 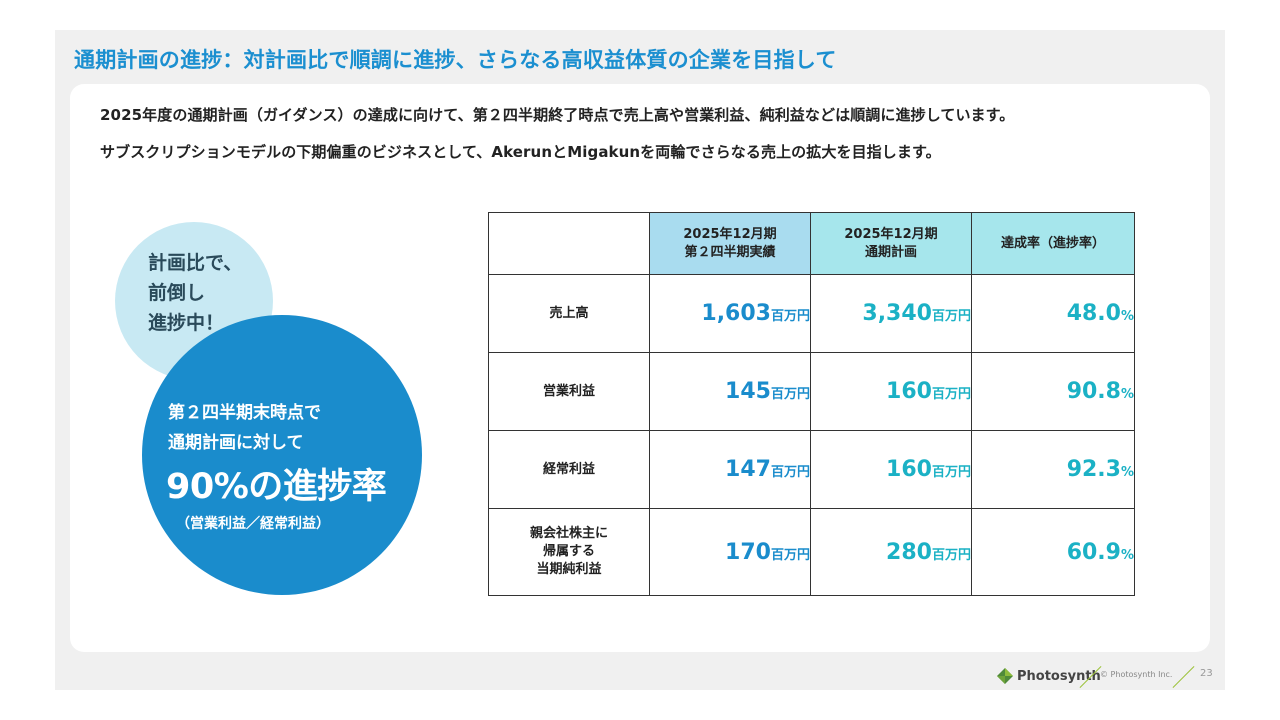 What do you see at coordinates (1059, 676) in the screenshot?
I see `footer-brand: Photosynth` at bounding box center [1059, 676].